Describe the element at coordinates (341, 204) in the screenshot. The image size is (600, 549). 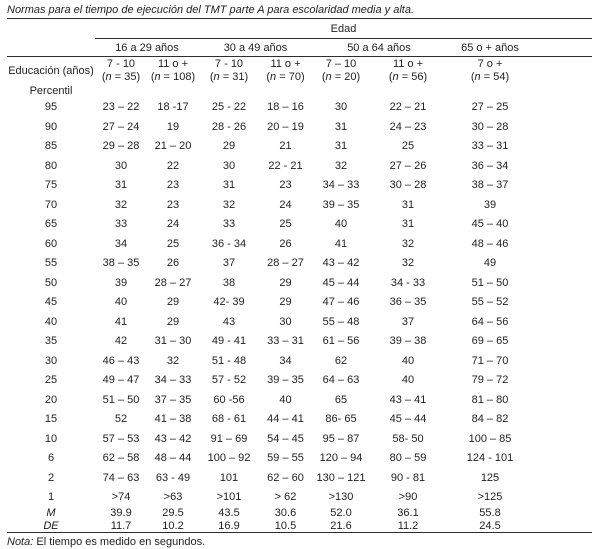
I see `table-cell: 39 – 35` at that location.